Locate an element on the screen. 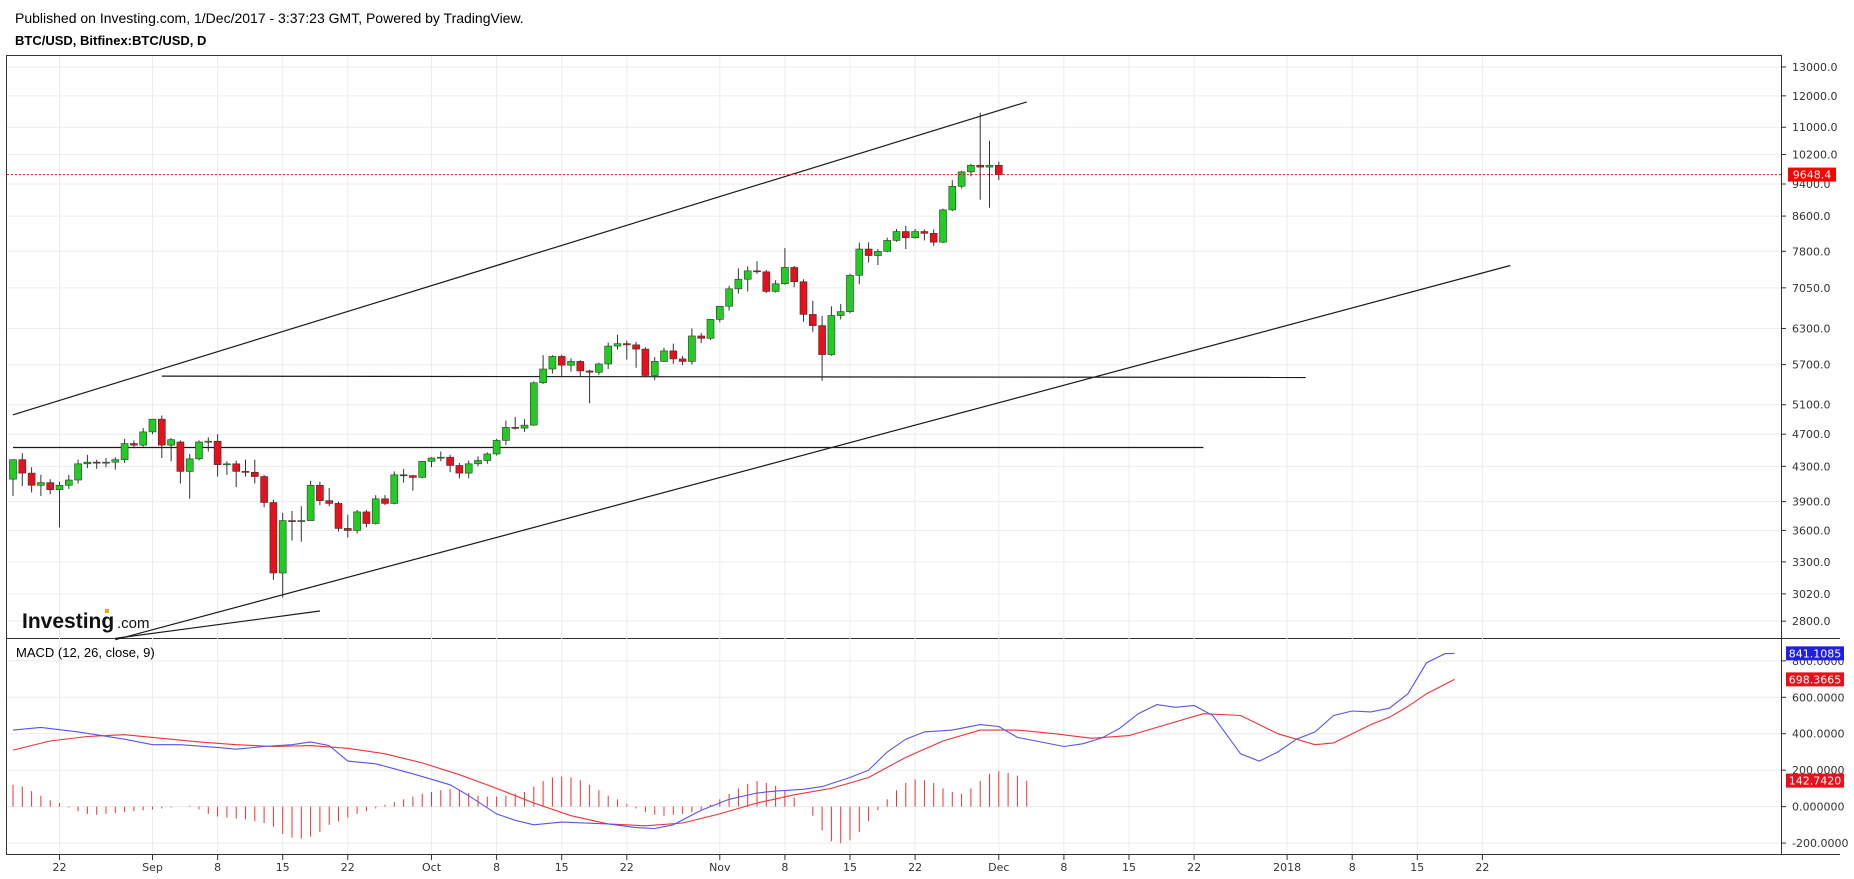 The height and width of the screenshot is (879, 1854). logo-dot is located at coordinates (107, 611).